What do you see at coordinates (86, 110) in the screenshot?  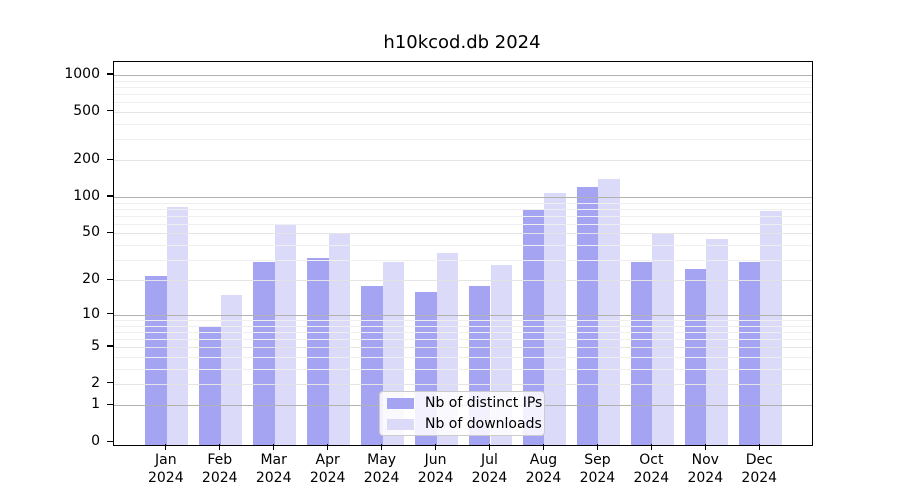 I see `y-tick-label-500: 500` at bounding box center [86, 110].